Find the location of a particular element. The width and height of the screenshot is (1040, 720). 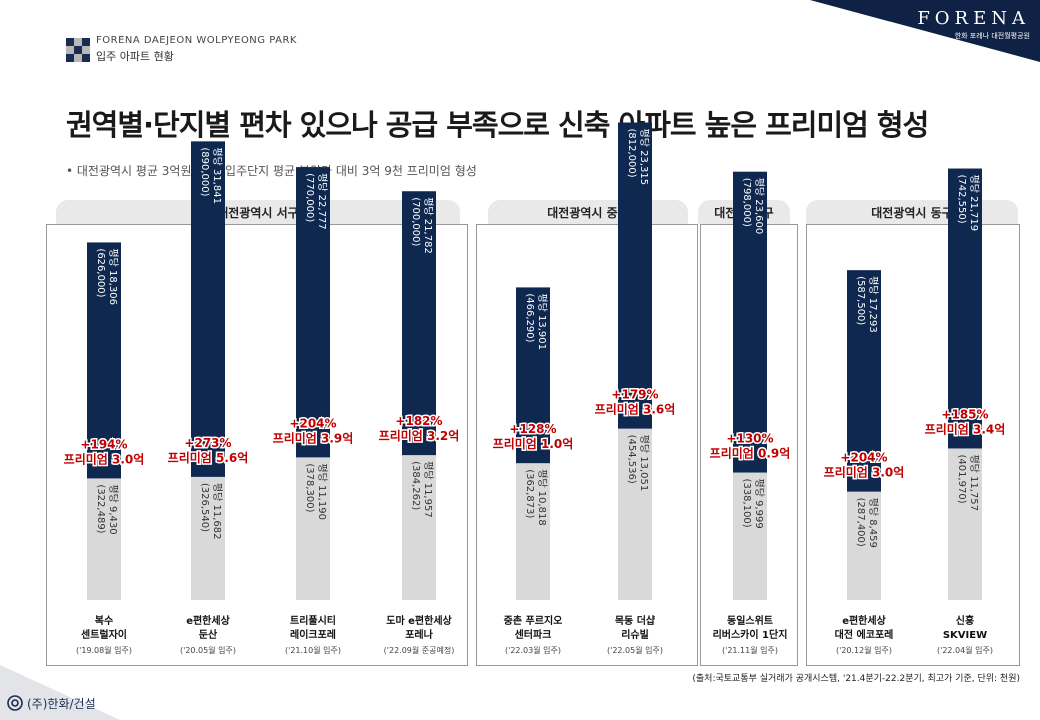

hanwha-logo-icon is located at coordinates (15, 703).